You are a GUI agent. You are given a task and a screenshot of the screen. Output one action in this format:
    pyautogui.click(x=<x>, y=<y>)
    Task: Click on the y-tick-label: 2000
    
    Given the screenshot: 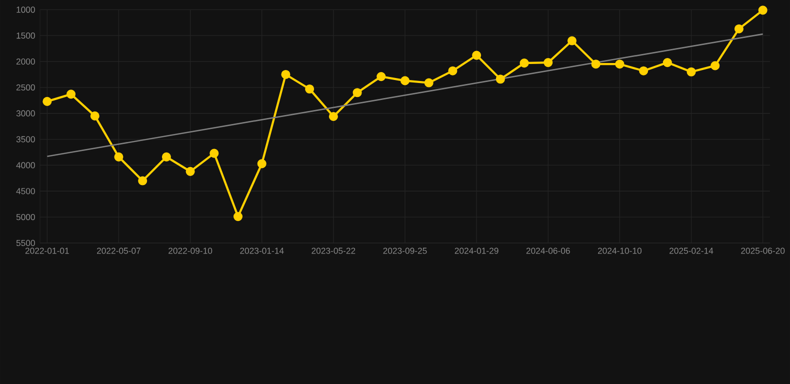 What is the action you would take?
    pyautogui.click(x=25, y=61)
    